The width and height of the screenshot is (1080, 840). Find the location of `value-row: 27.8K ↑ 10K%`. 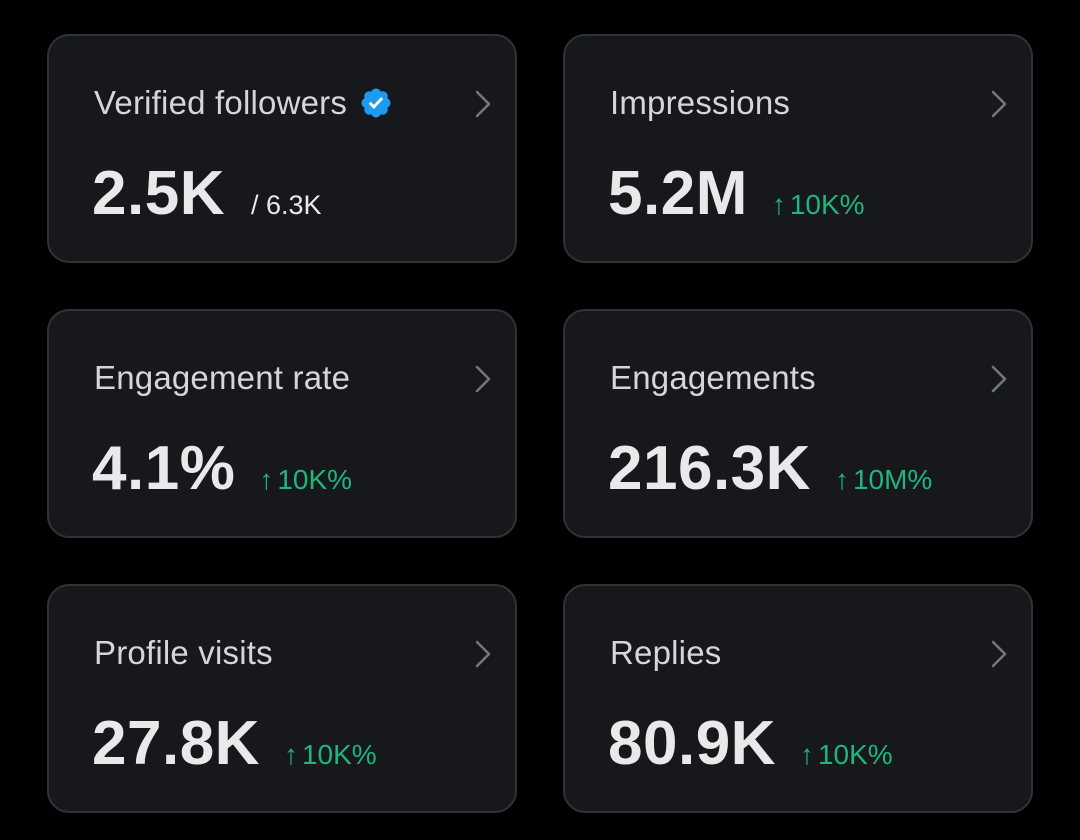

value-row: 27.8K ↑ 10K% is located at coordinates (234, 743).